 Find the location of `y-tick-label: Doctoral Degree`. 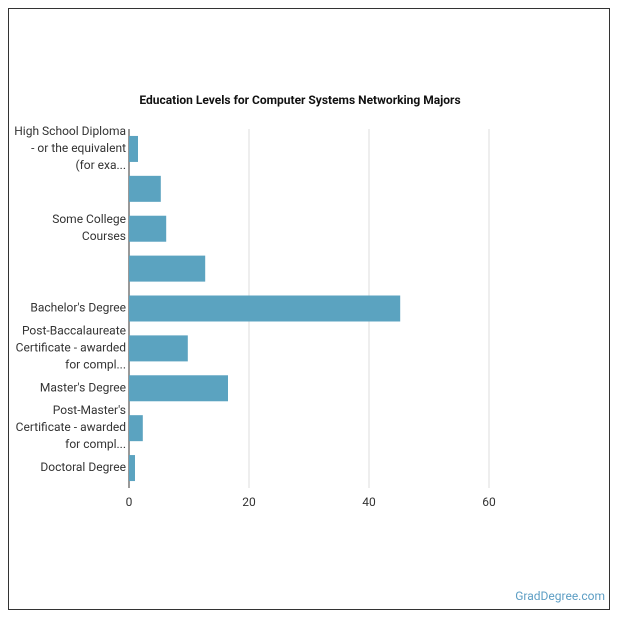

y-tick-label: Doctoral Degree is located at coordinates (83, 467).